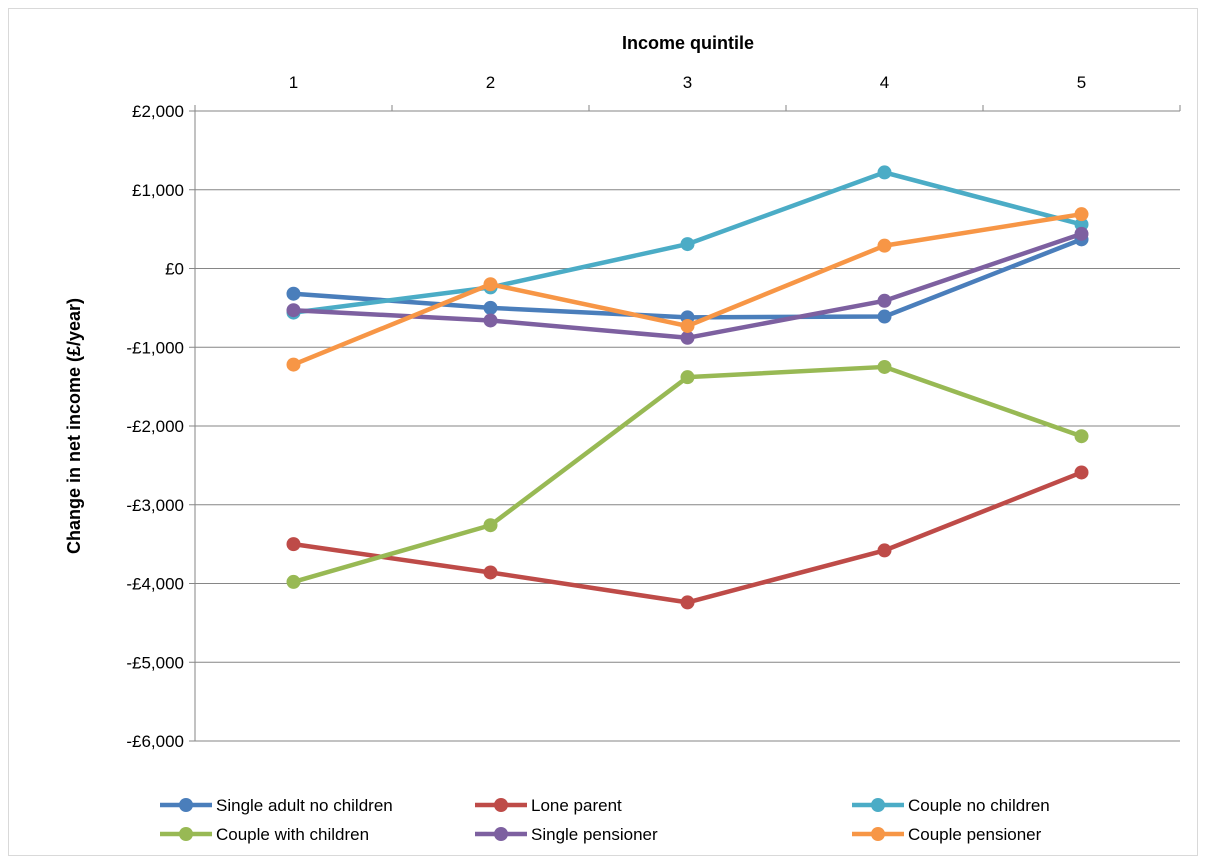 This screenshot has width=1205, height=865. Describe the element at coordinates (687, 285) in the screenshot. I see `series-single-pensioner` at that location.